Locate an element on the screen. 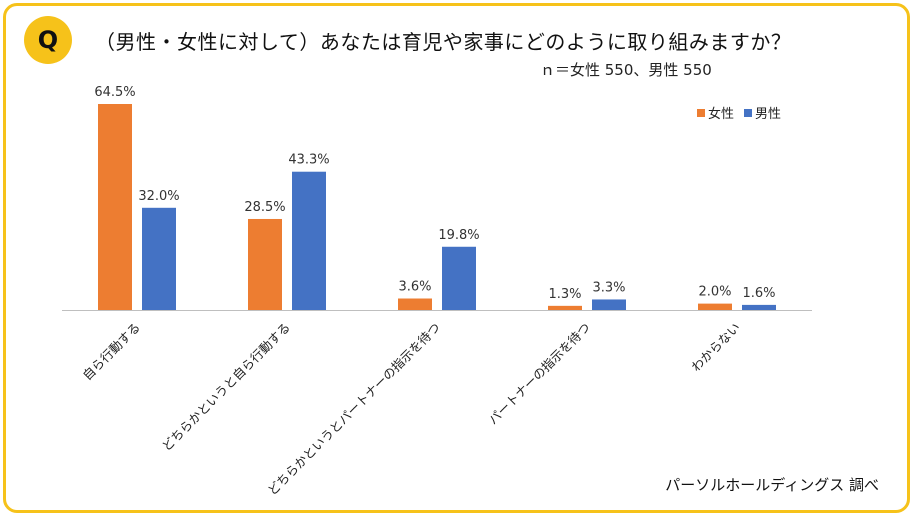 This screenshot has height=522, width=921. data-label-female: 2.0% is located at coordinates (714, 292).